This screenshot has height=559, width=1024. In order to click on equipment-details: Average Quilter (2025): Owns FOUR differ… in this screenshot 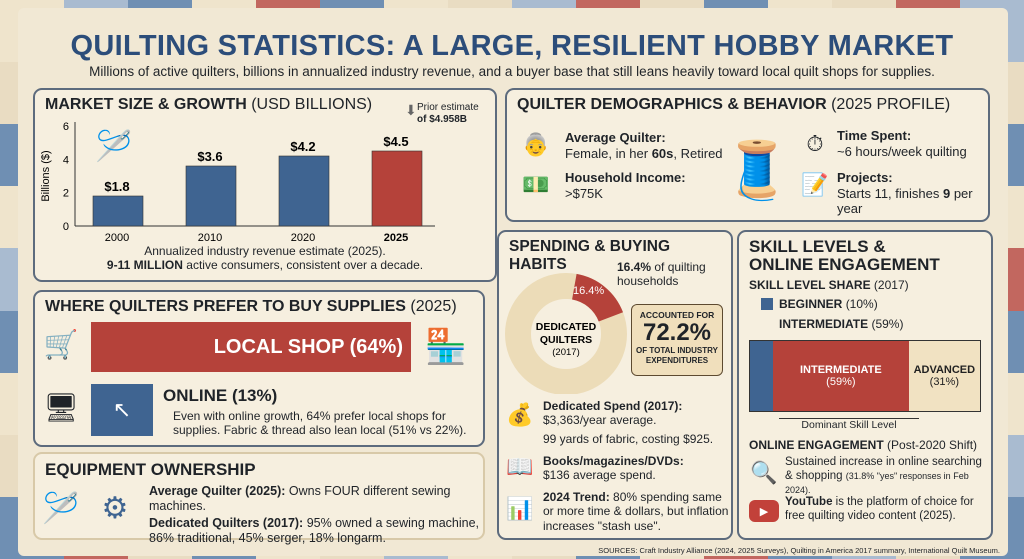, I will do `click(314, 514)`.